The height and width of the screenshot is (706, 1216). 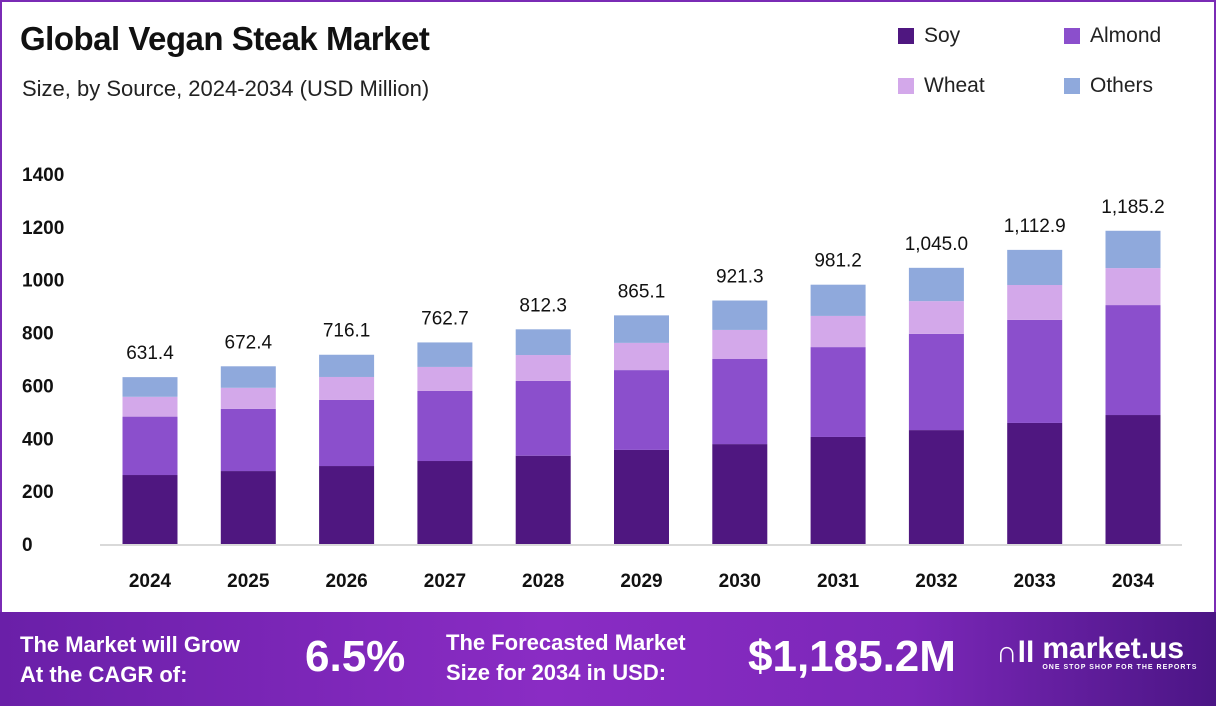 I want to click on bar-others-2031, so click(x=838, y=300).